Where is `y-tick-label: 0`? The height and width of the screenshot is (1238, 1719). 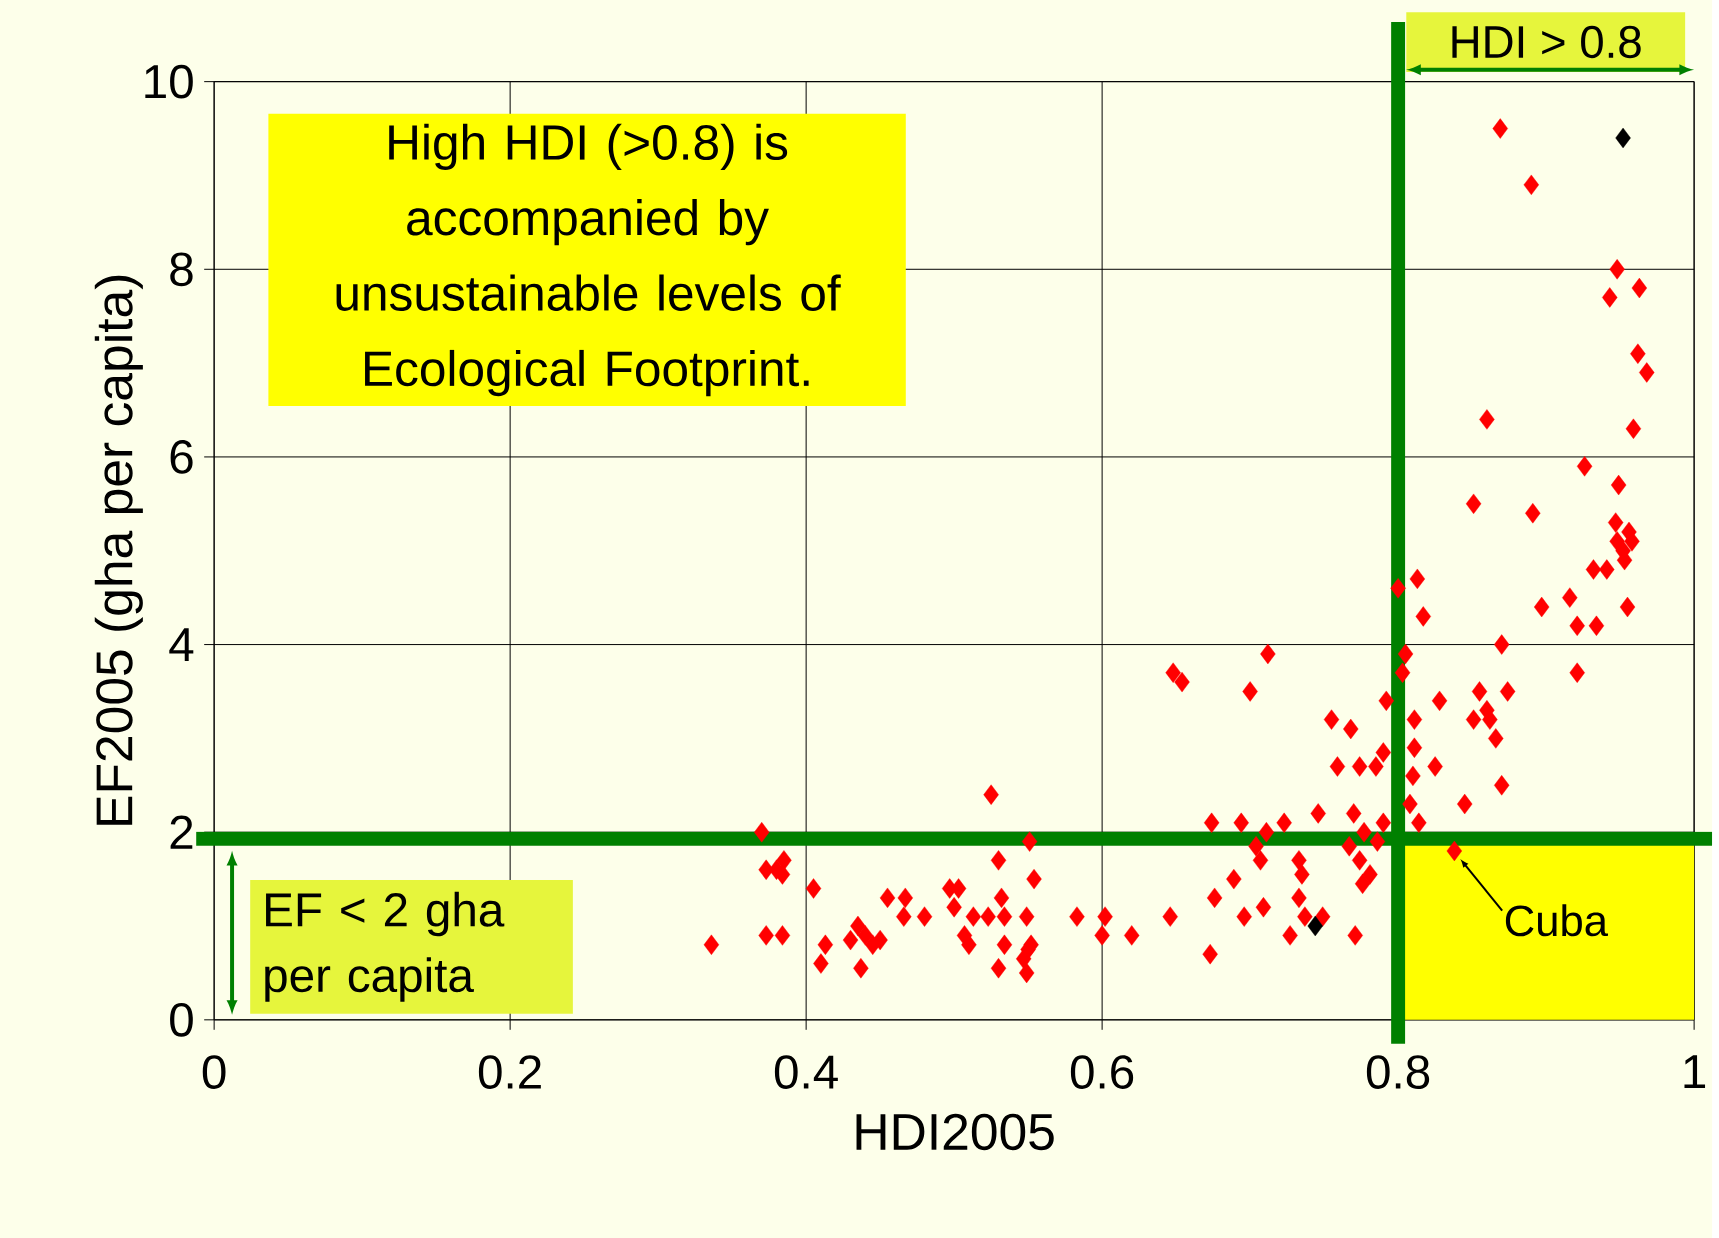
y-tick-label: 0 is located at coordinates (181, 1020).